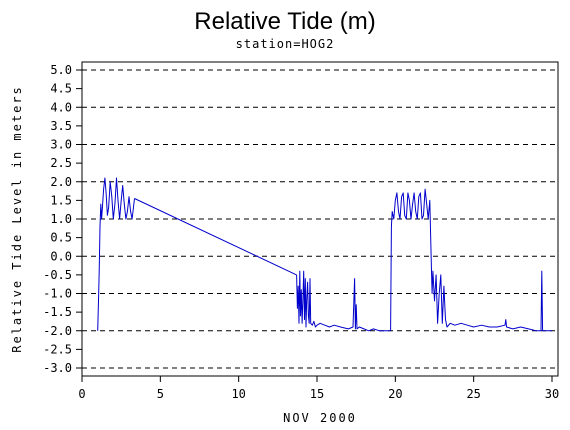 This screenshot has width=570, height=430. Describe the element at coordinates (61, 182) in the screenshot. I see `y-tick-label: 2.0` at that location.